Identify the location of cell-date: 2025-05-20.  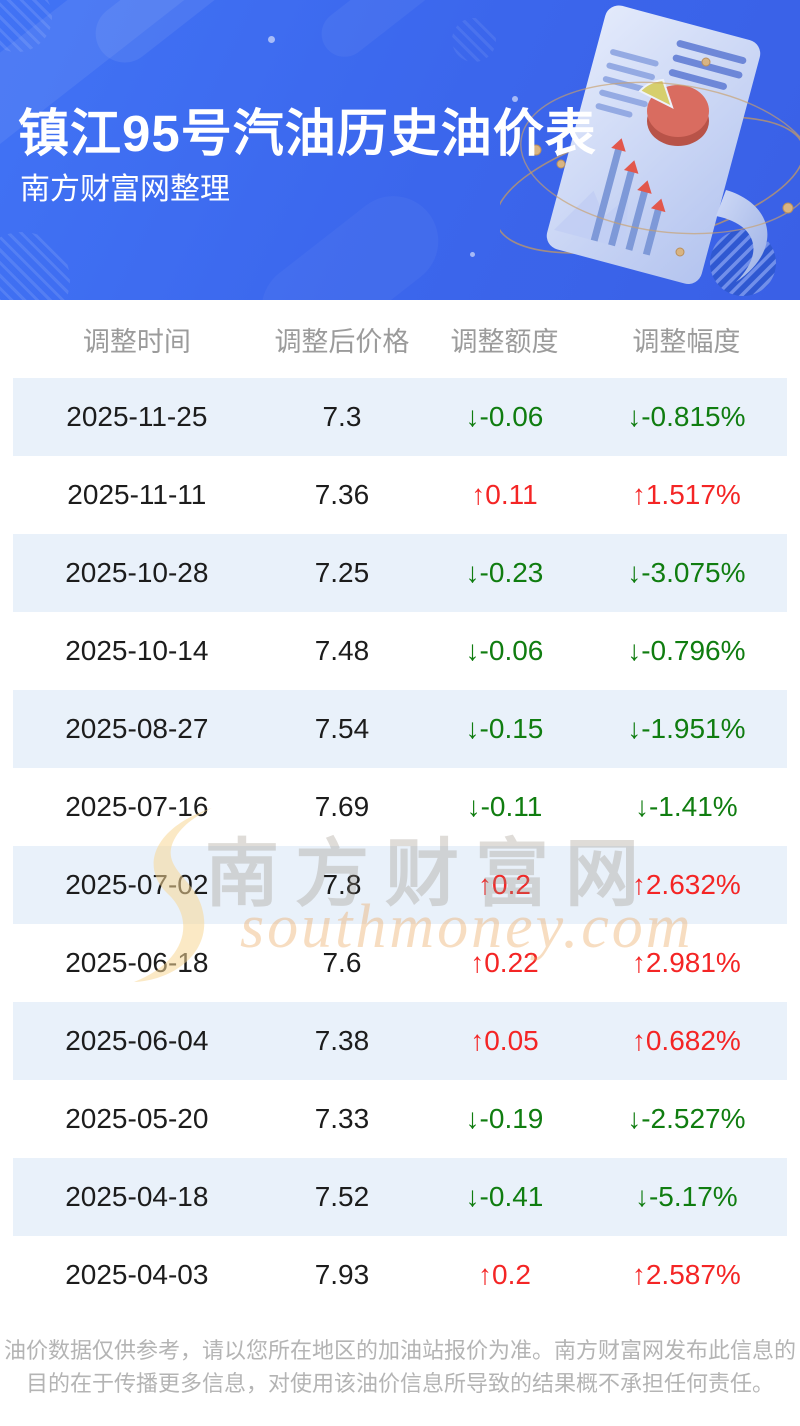
(137, 1118).